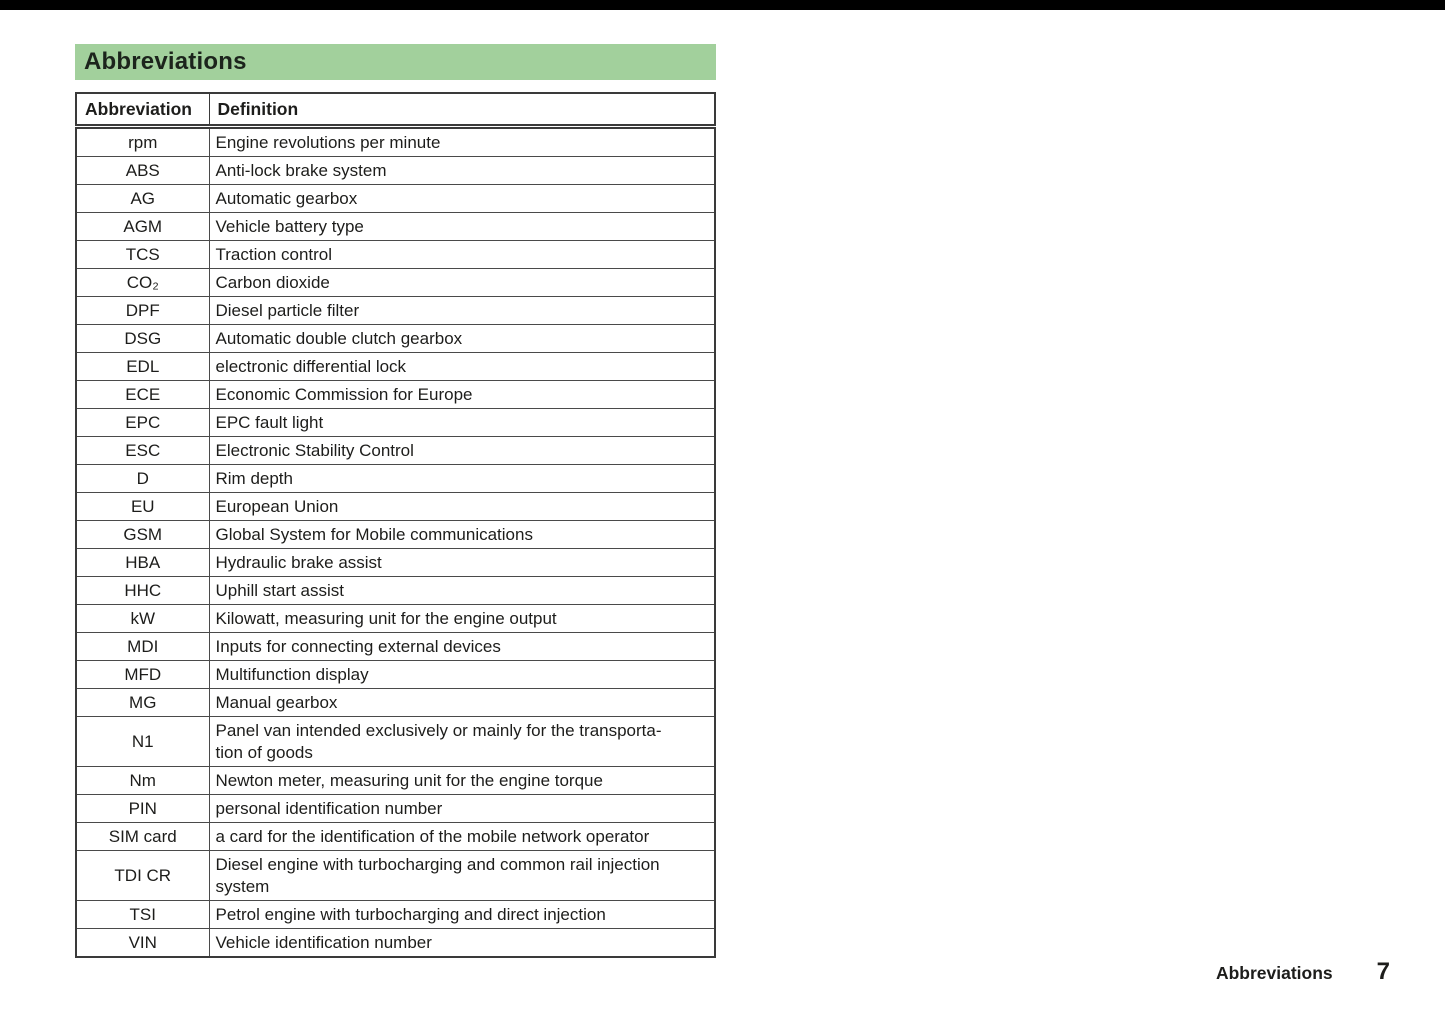 The width and height of the screenshot is (1445, 1019). I want to click on table-row: EU European Union, so click(395, 506).